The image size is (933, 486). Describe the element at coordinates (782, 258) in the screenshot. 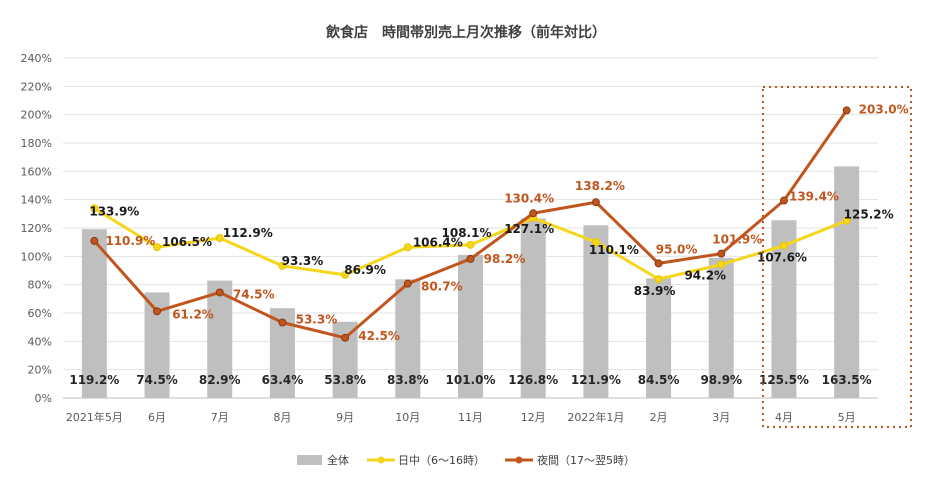

I see `day-data-label: 107.6%` at that location.